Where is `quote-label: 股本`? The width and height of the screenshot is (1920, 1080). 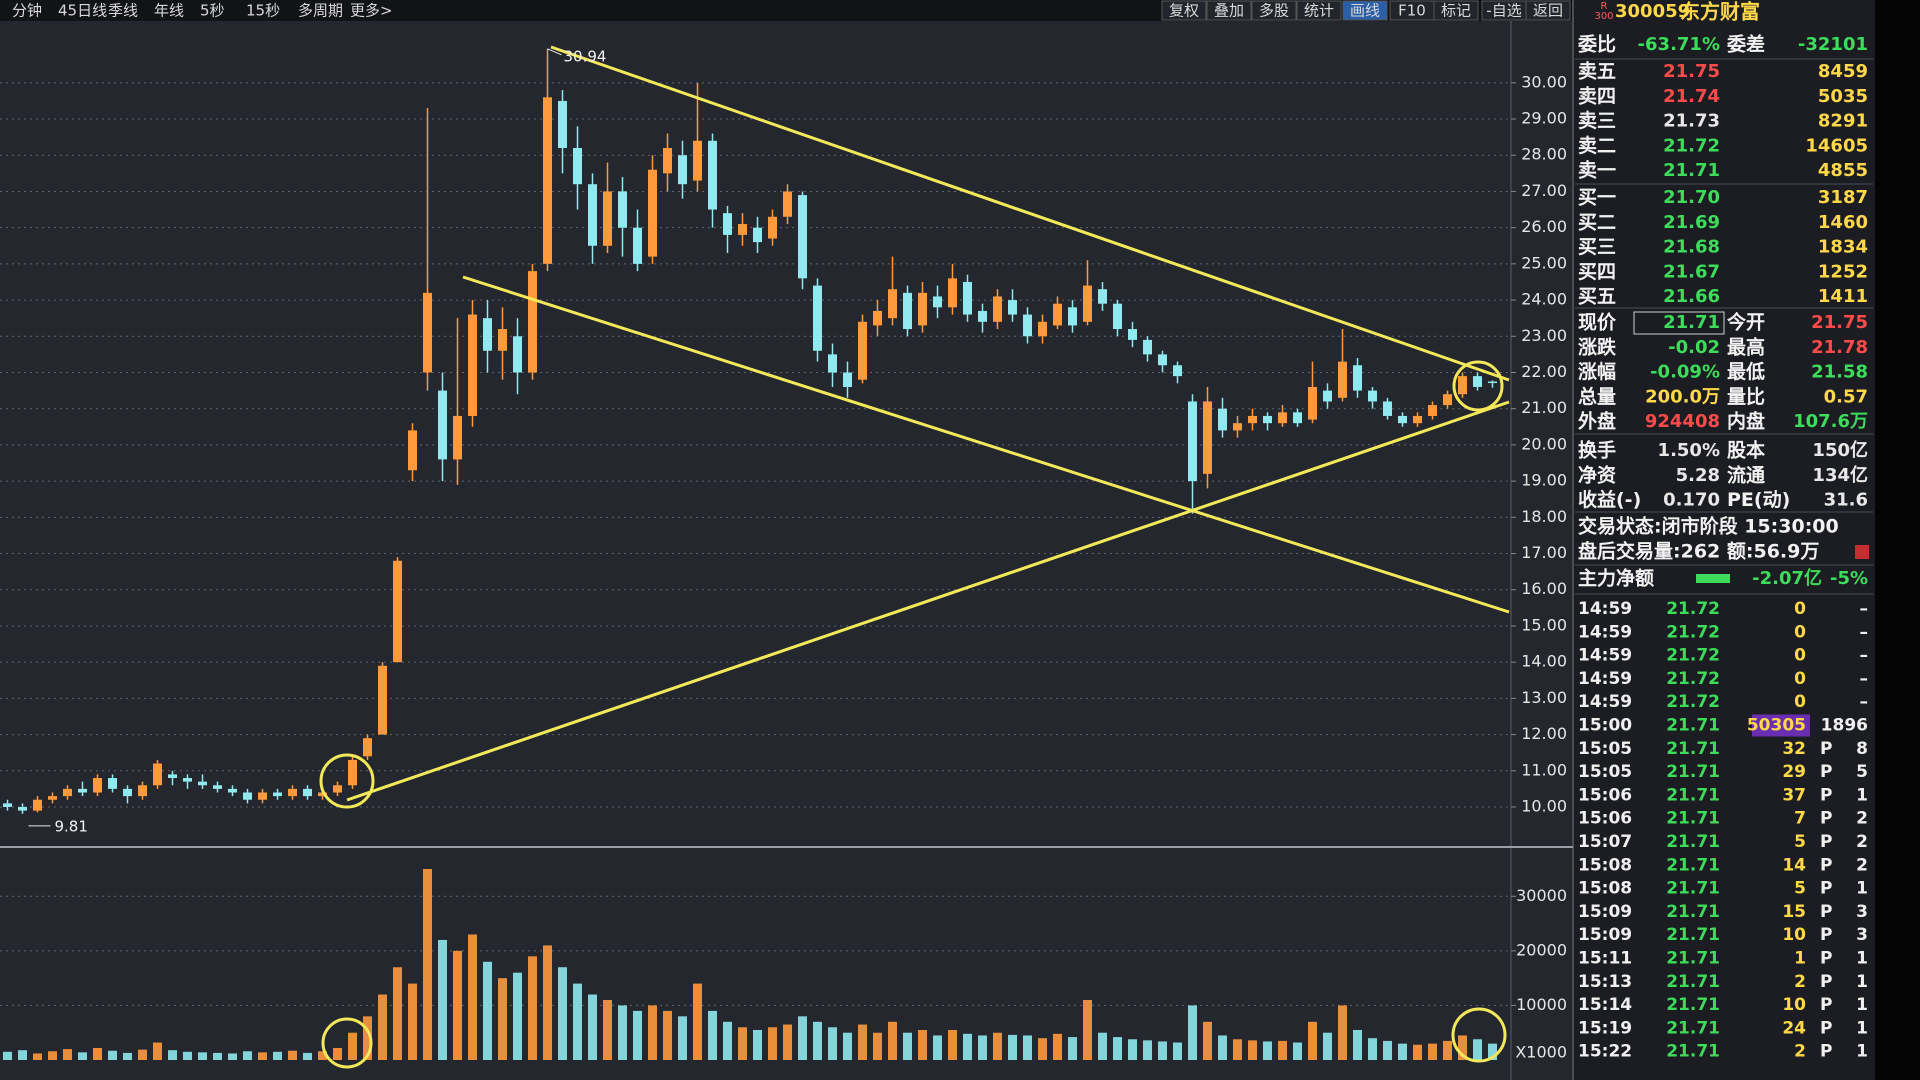 quote-label: 股本 is located at coordinates (1746, 450).